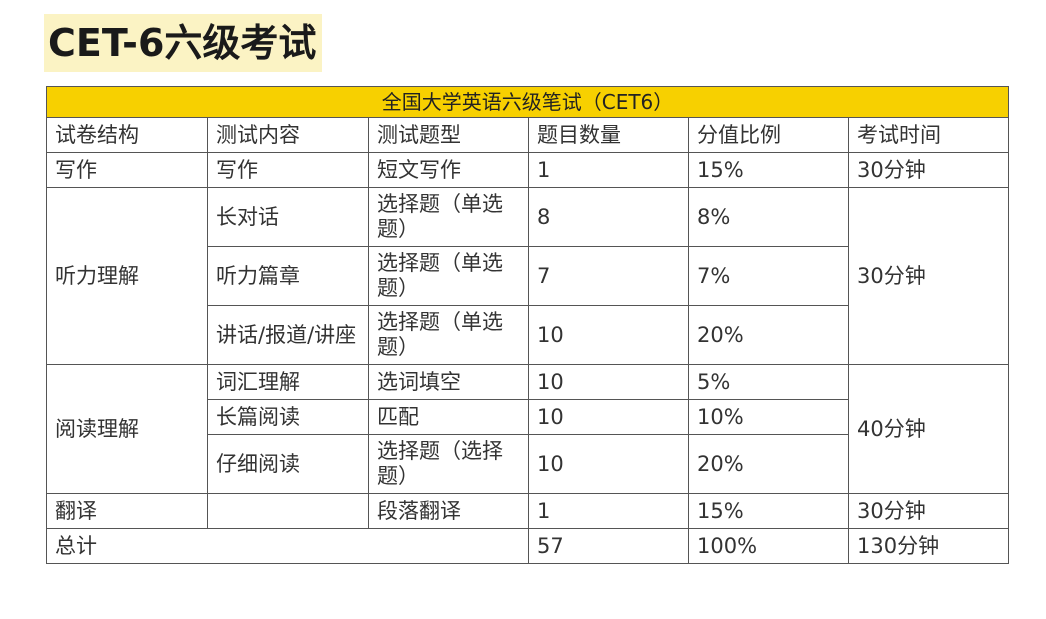 The height and width of the screenshot is (619, 1046). What do you see at coordinates (288, 135) in the screenshot?
I see `header-content: 测试内容` at bounding box center [288, 135].